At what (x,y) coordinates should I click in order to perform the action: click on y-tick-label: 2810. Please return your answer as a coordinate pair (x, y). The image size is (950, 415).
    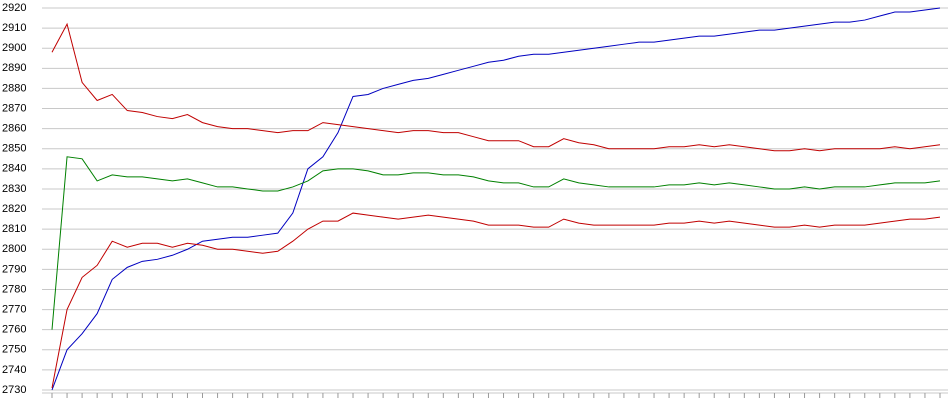
    Looking at the image, I should click on (14, 229).